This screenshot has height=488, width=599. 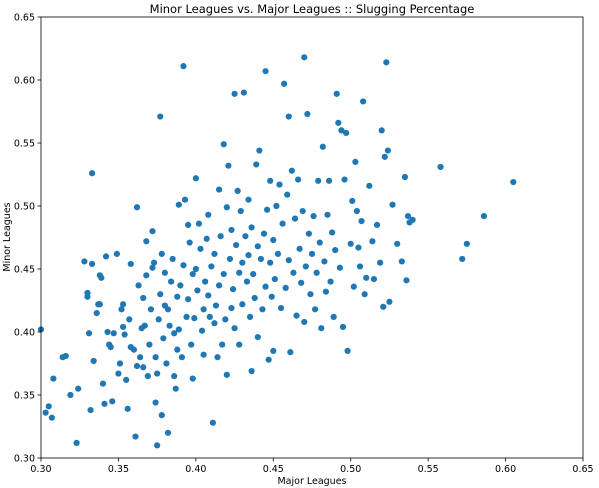 I want to click on y-tick-label: 0.35, so click(x=24, y=396).